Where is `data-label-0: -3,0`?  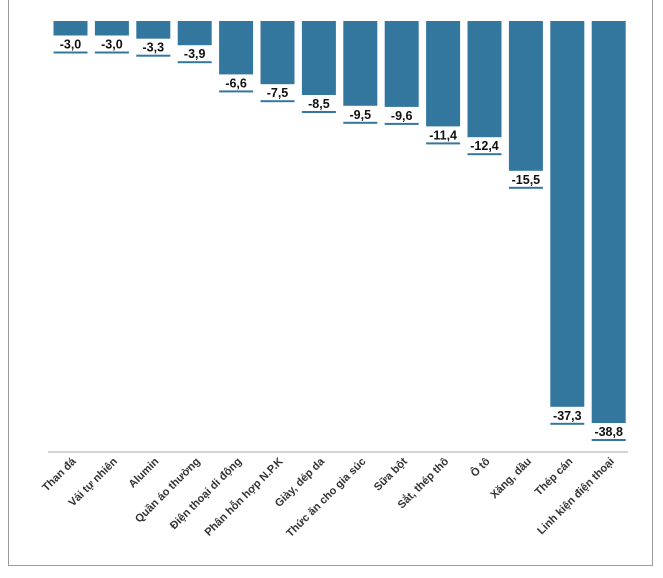
data-label-0: -3,0 is located at coordinates (71, 45).